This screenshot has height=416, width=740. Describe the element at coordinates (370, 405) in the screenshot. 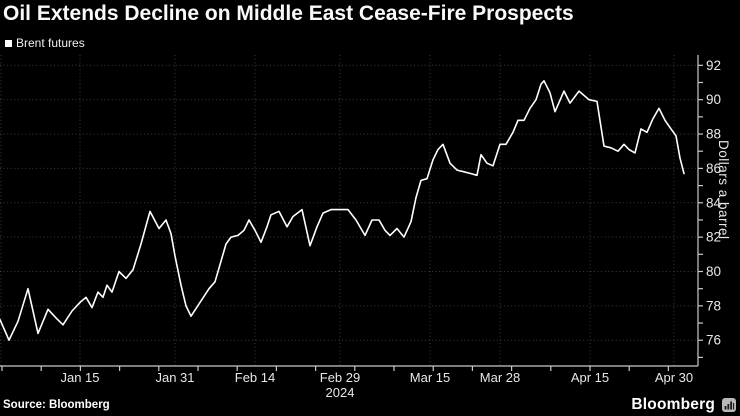

I see `footer: Source: Bloomberg Bloomberg` at that location.